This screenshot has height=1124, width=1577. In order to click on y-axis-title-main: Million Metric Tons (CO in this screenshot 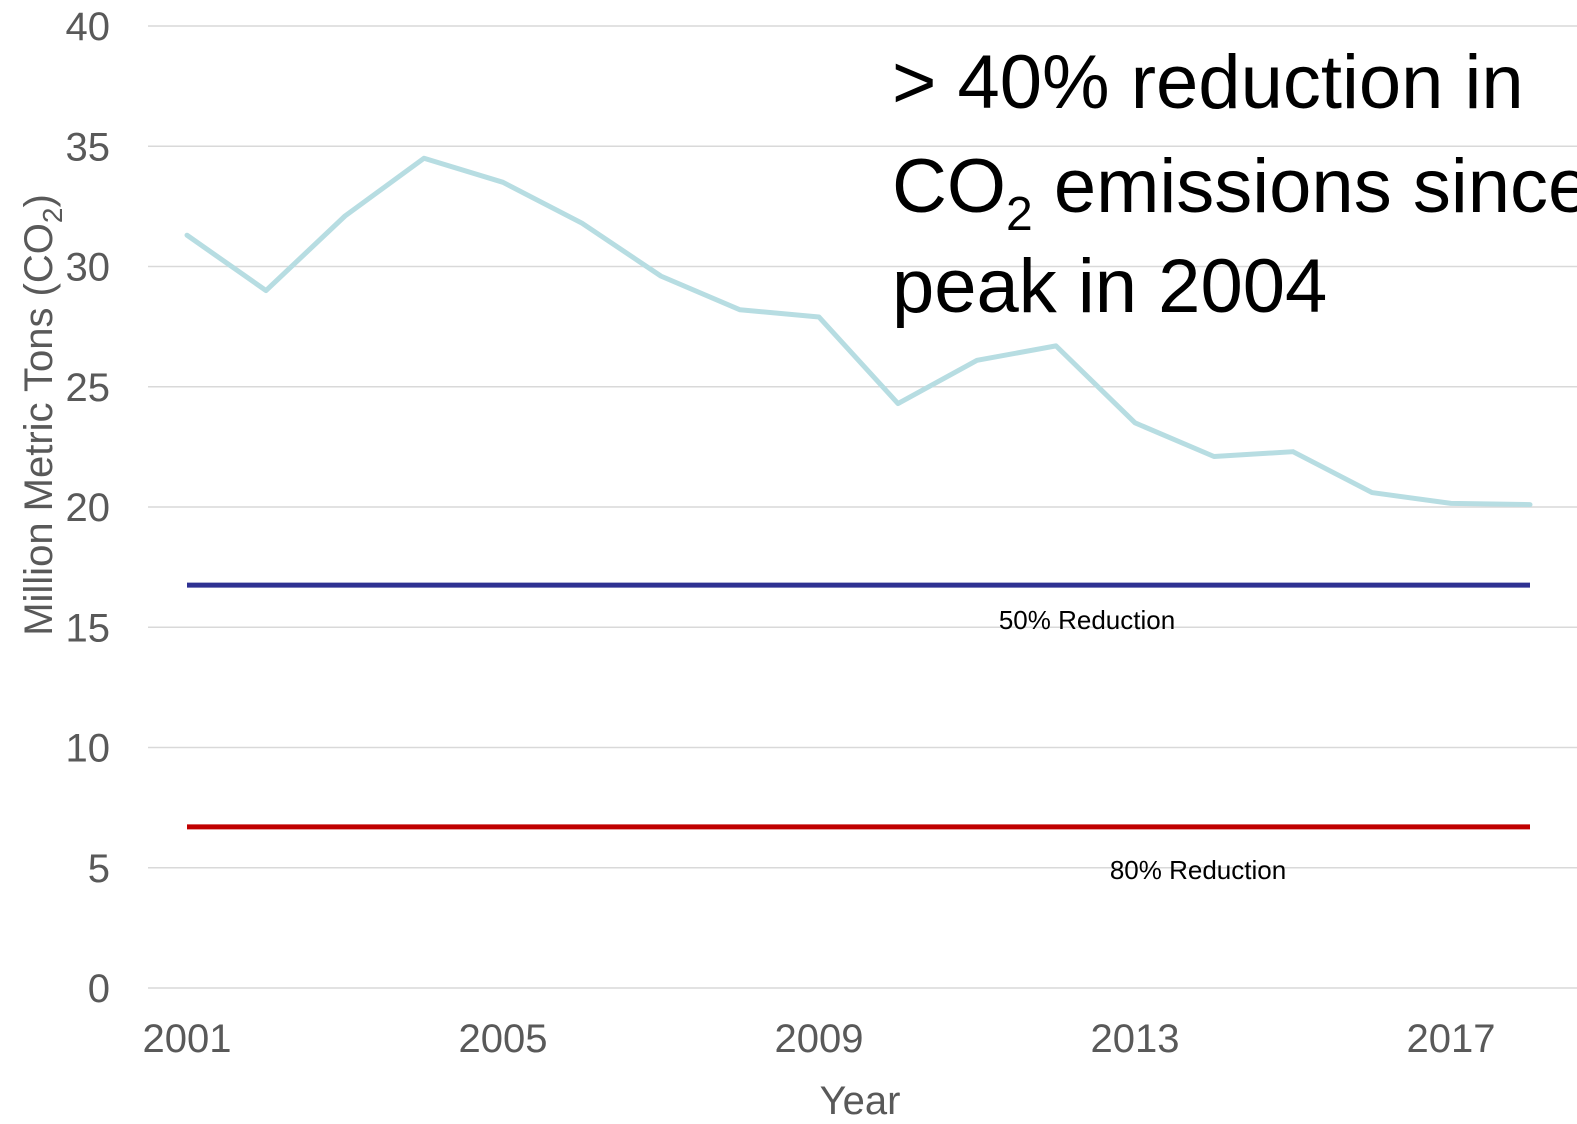, I will do `click(39, 429)`.